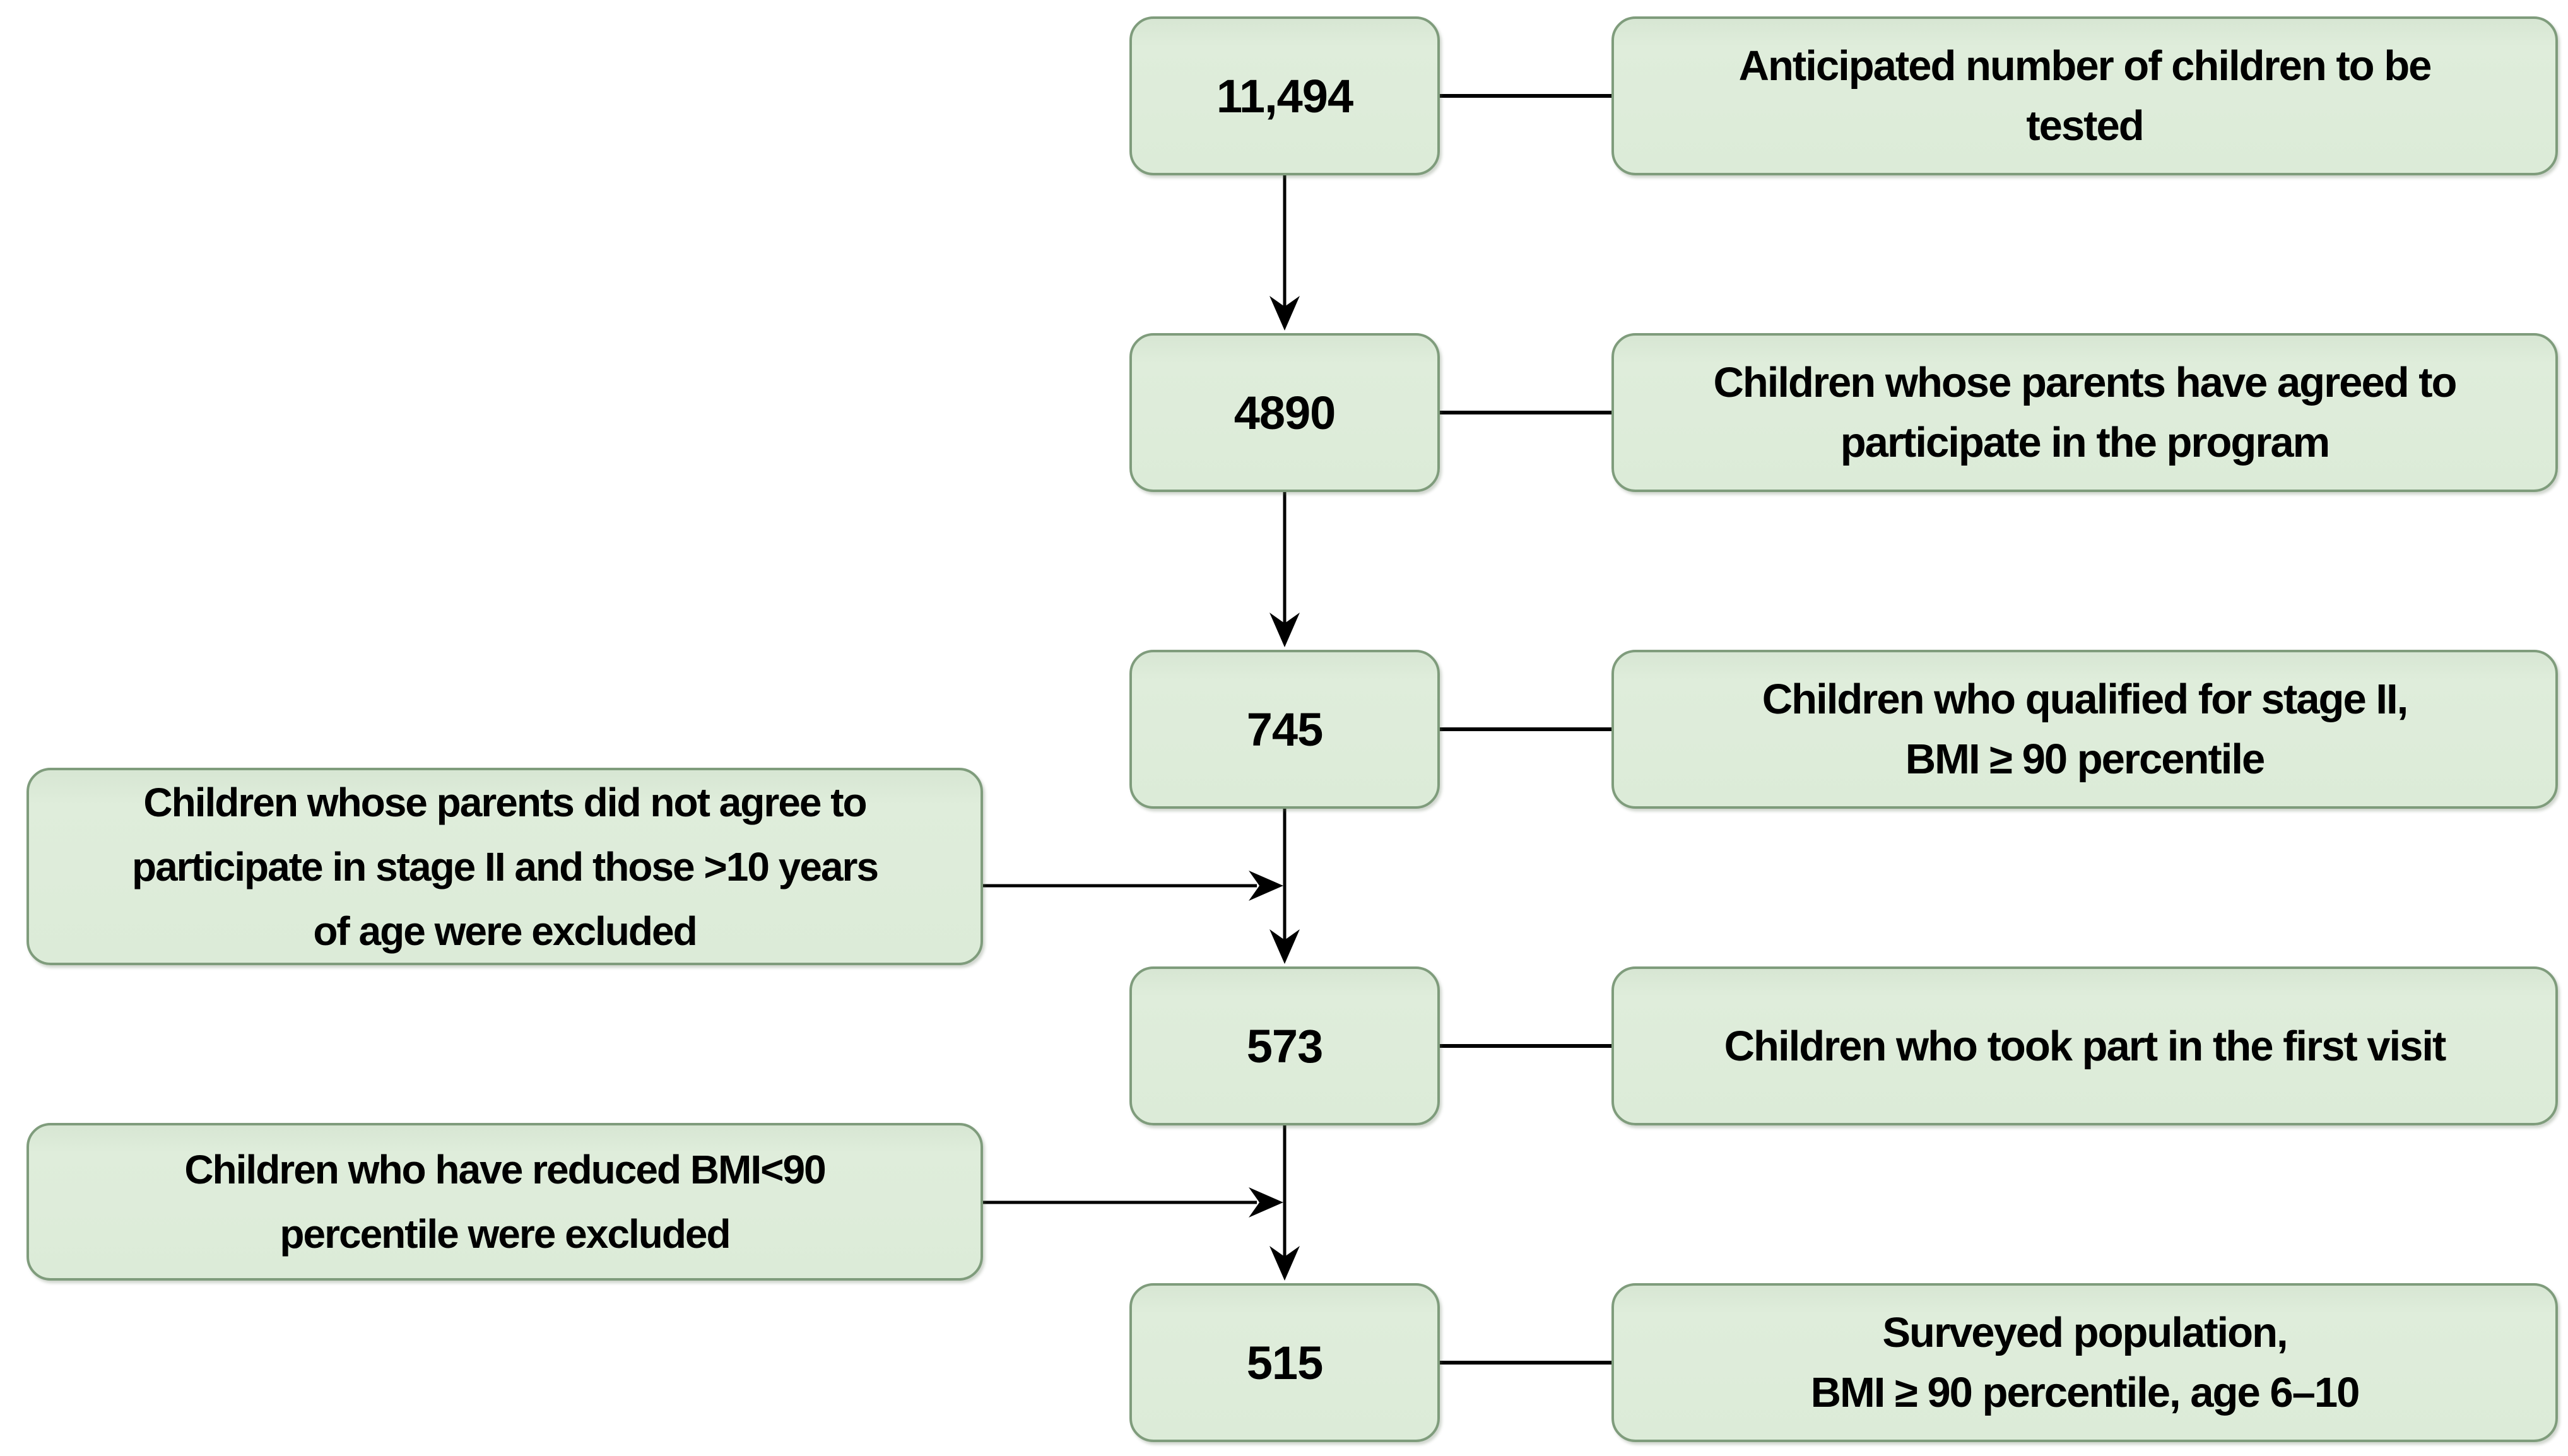  I want to click on count-box-step5: 515, so click(1285, 1362).